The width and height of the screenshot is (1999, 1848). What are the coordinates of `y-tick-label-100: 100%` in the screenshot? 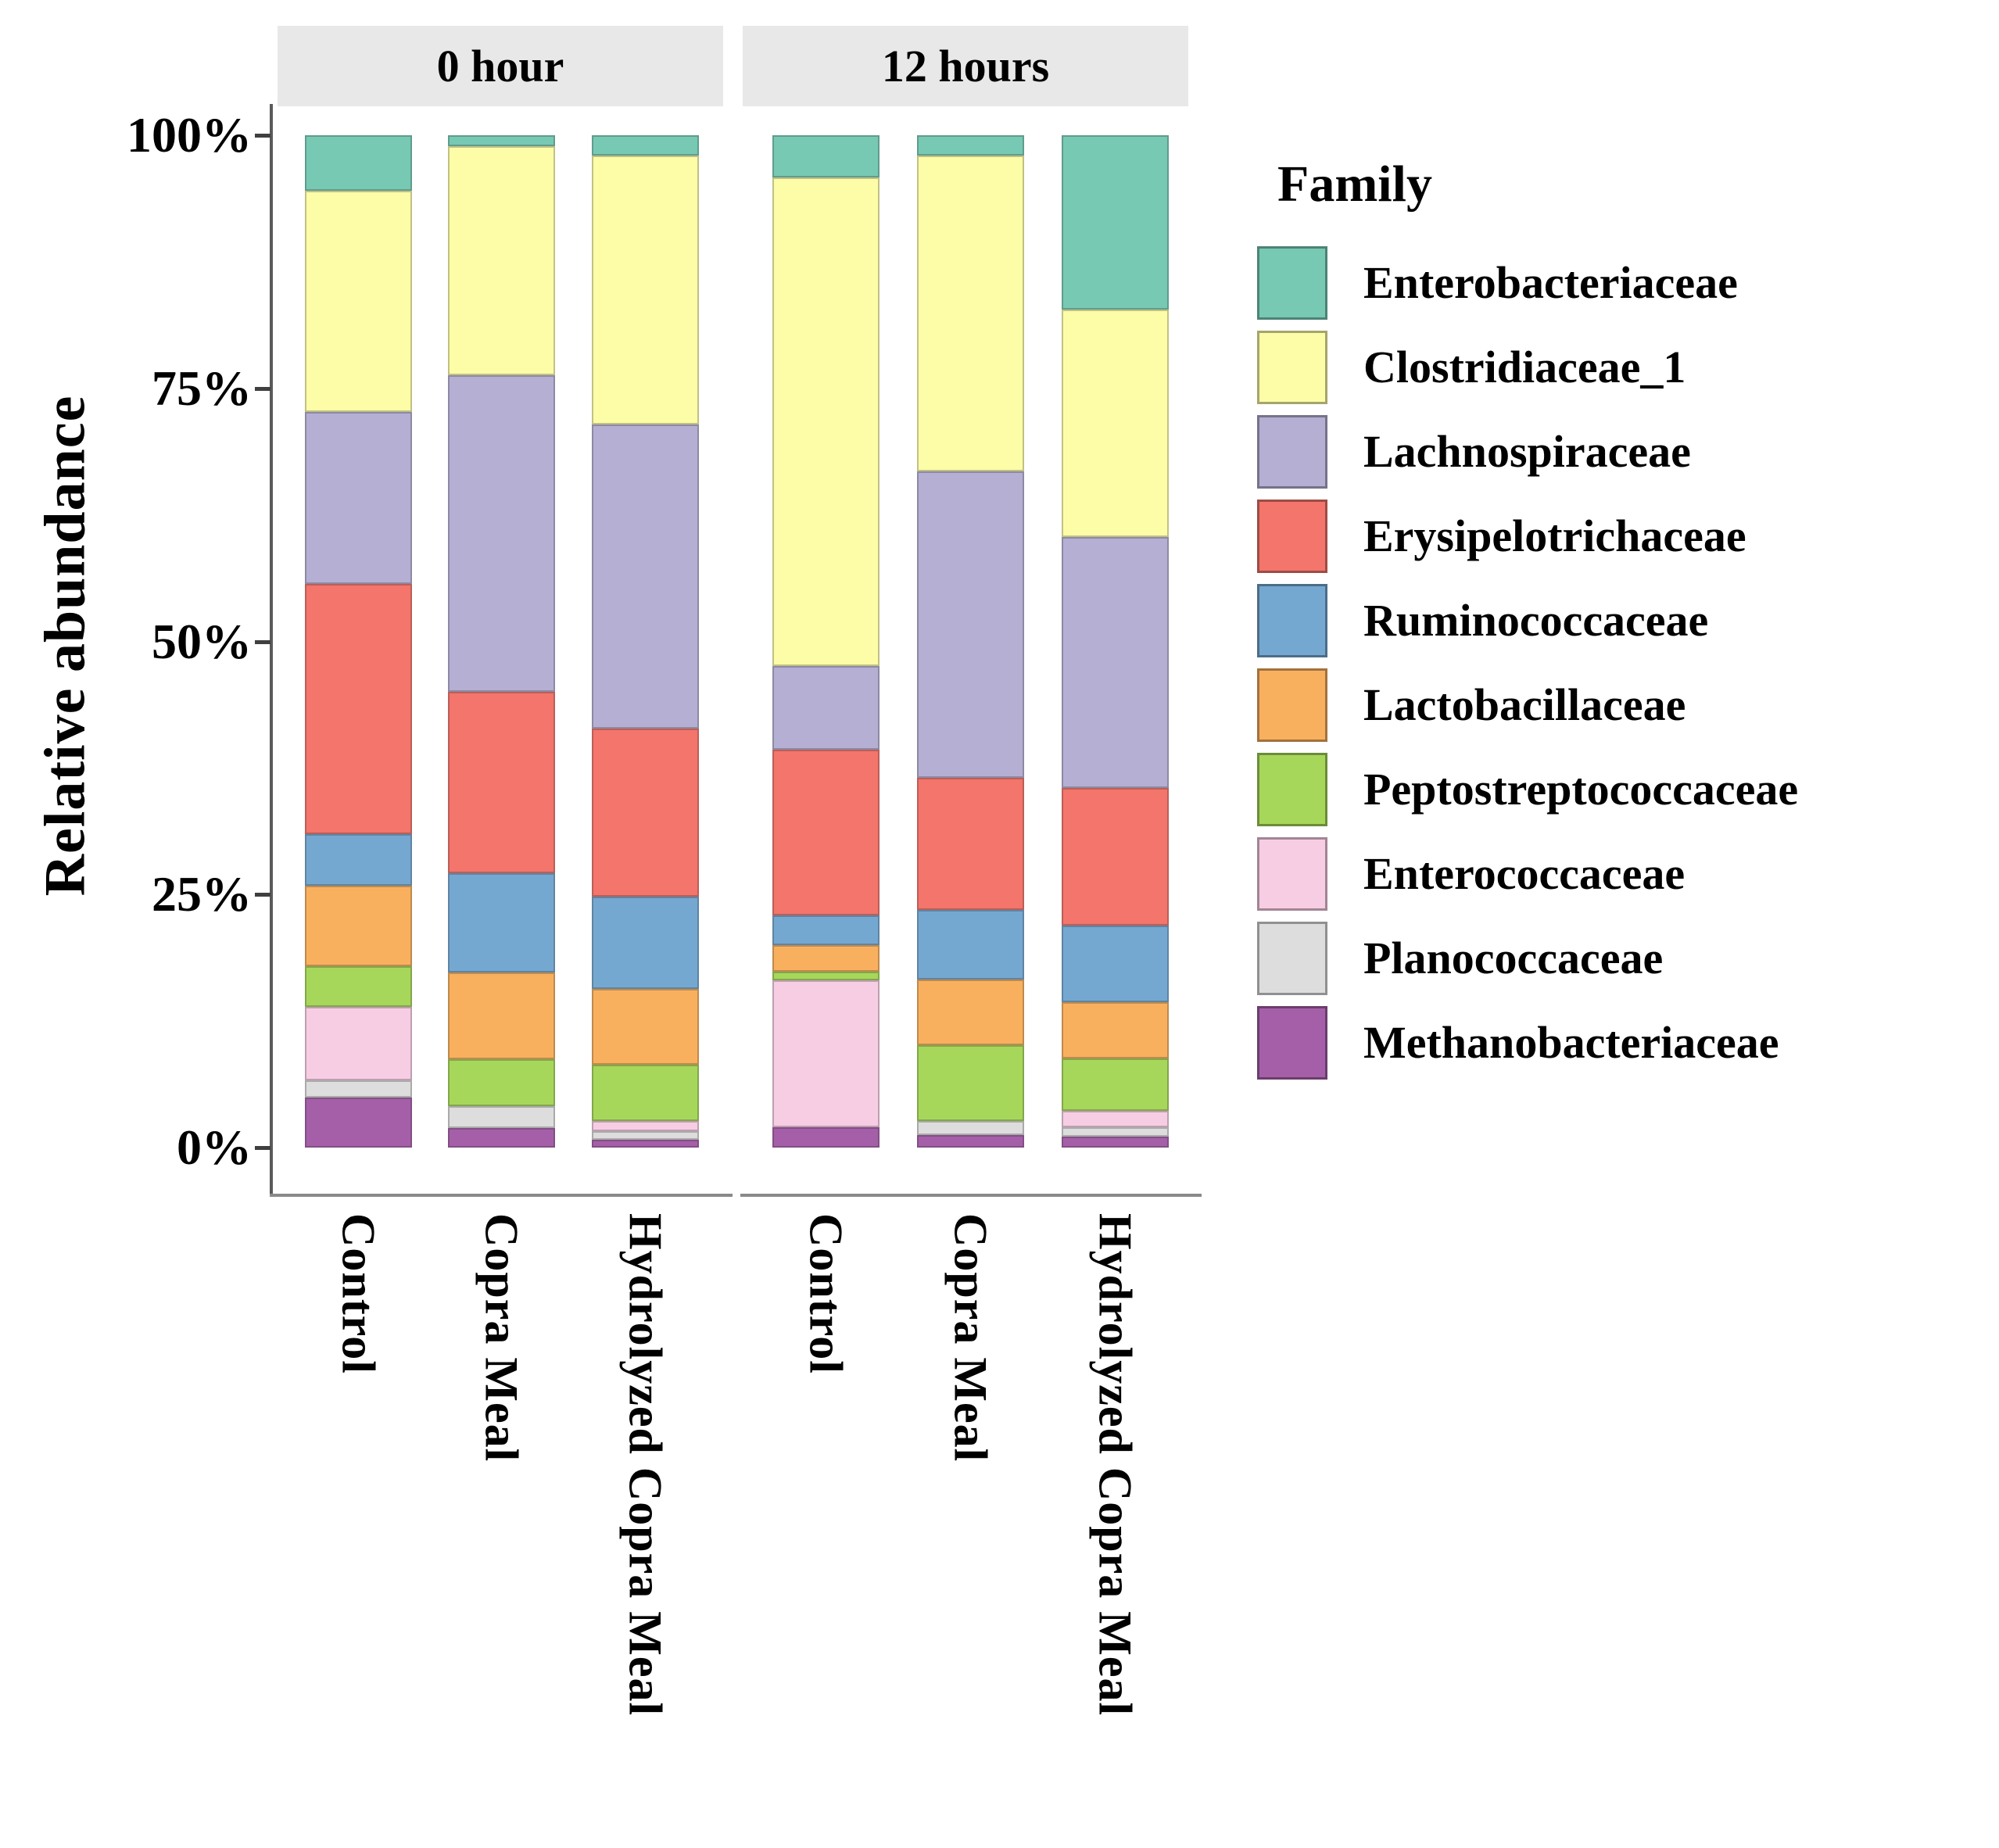 It's located at (189, 135).